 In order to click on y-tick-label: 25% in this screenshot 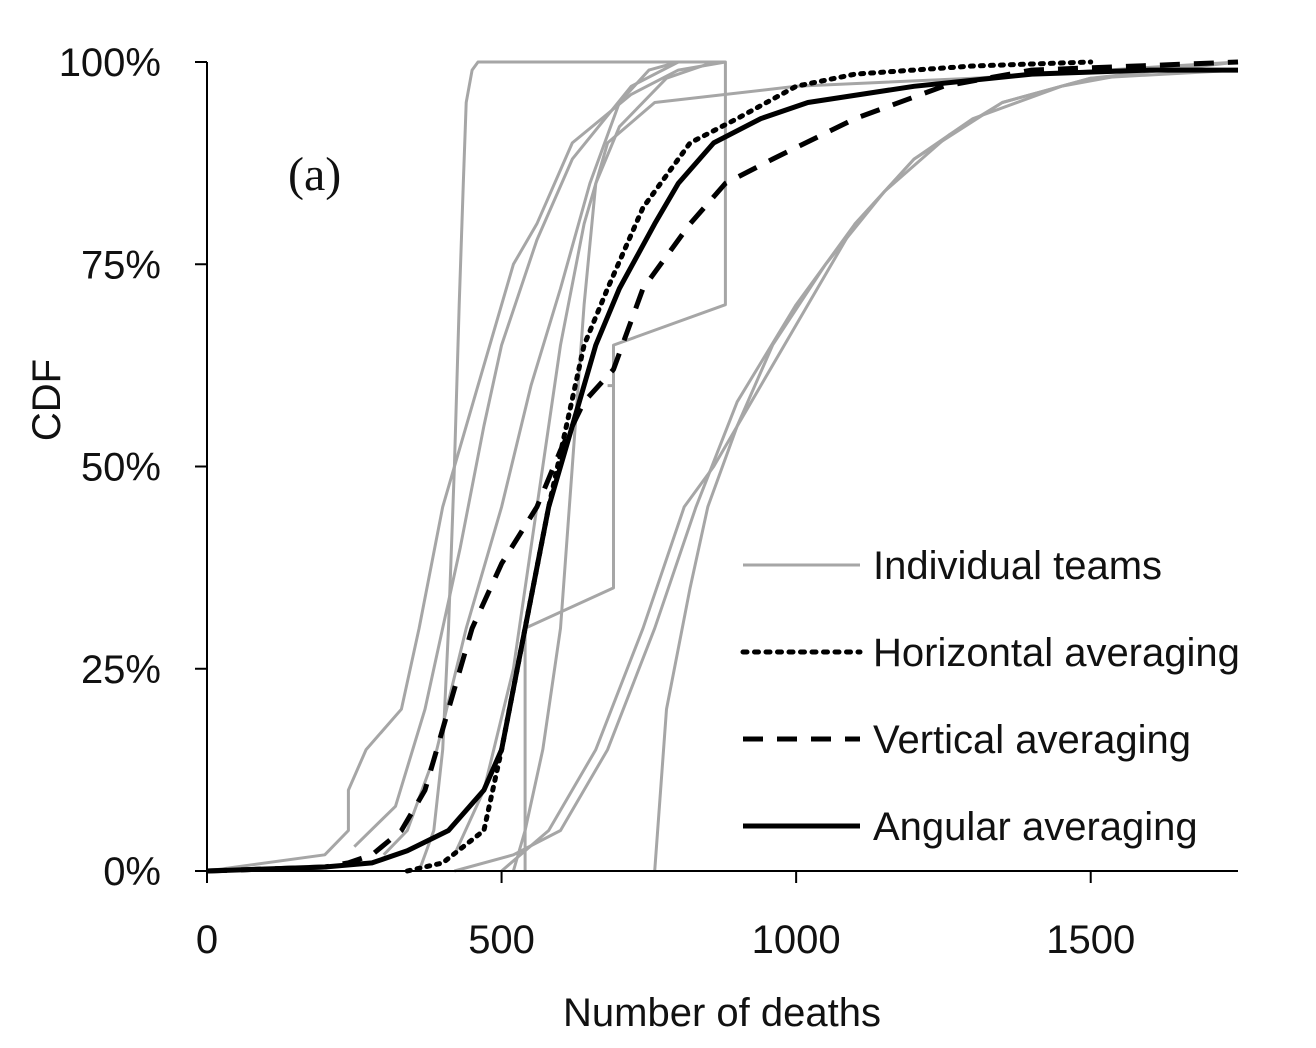, I will do `click(121, 670)`.